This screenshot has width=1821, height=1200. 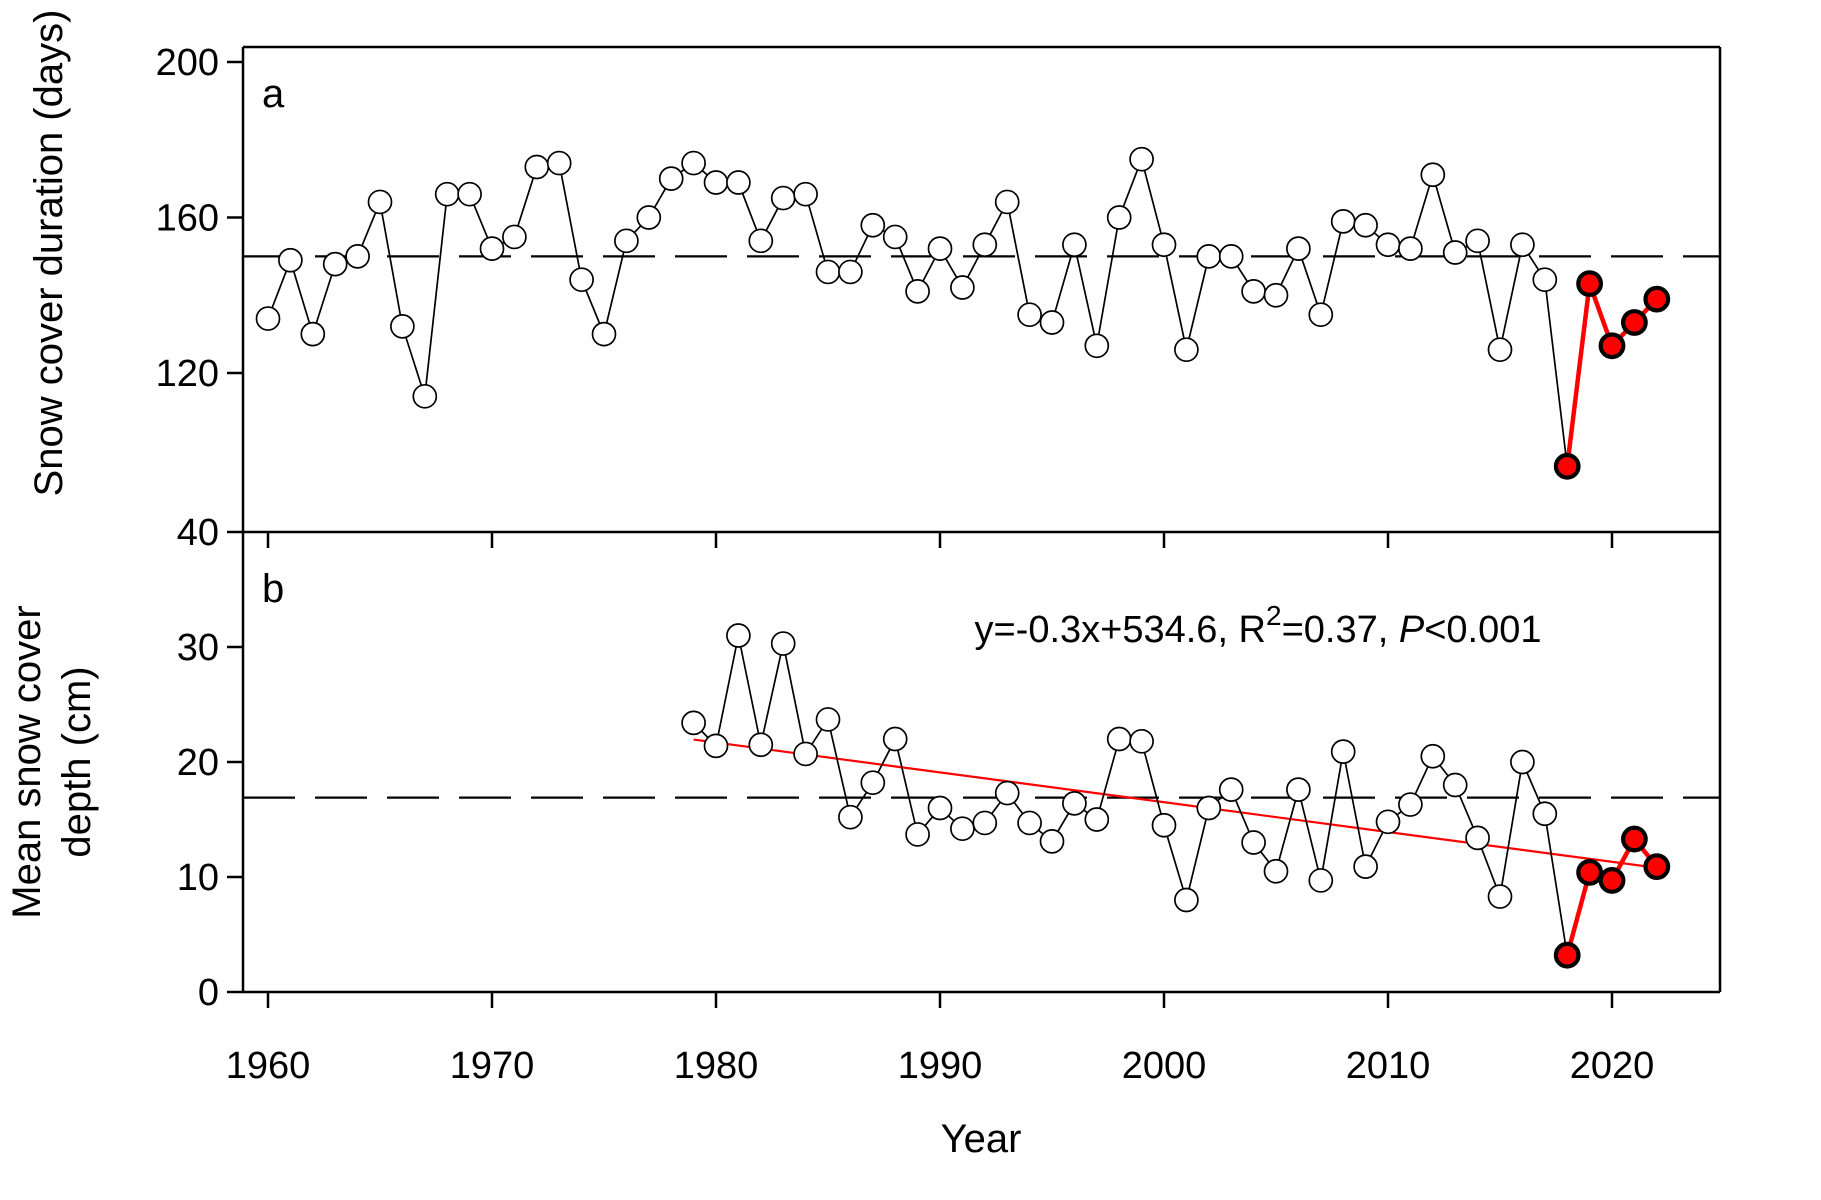 What do you see at coordinates (1164, 1066) in the screenshot?
I see `x-tick-label: 2000` at bounding box center [1164, 1066].